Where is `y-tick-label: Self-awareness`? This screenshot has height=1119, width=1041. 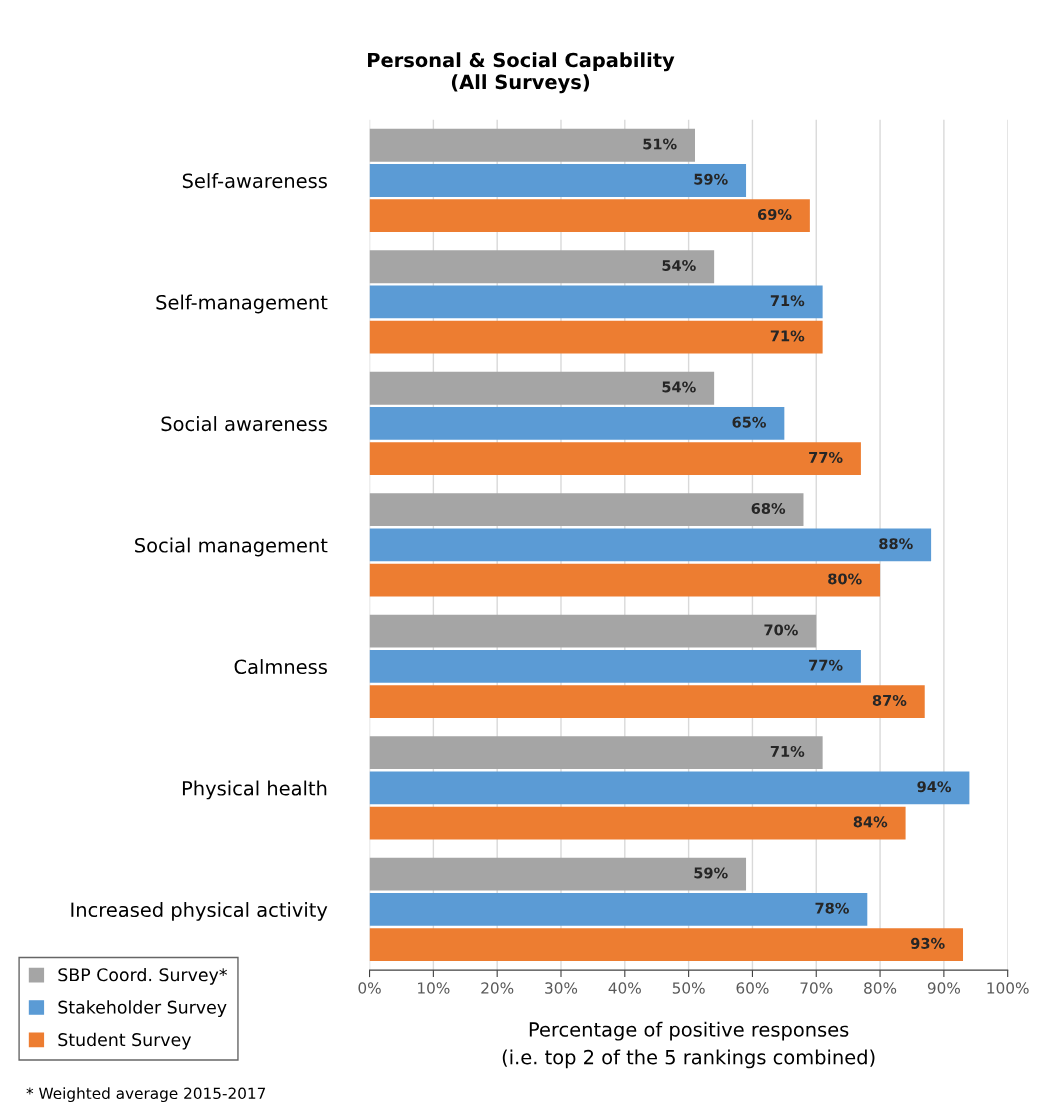
y-tick-label: Self-awareness is located at coordinates (254, 181).